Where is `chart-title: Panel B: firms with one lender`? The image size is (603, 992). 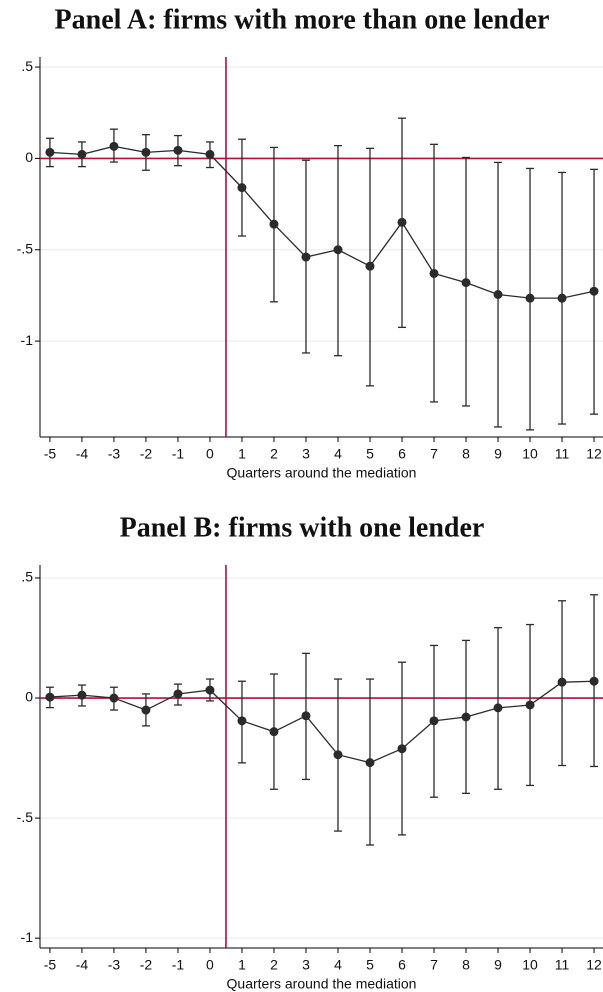
chart-title: Panel B: firms with one lender is located at coordinates (302, 527).